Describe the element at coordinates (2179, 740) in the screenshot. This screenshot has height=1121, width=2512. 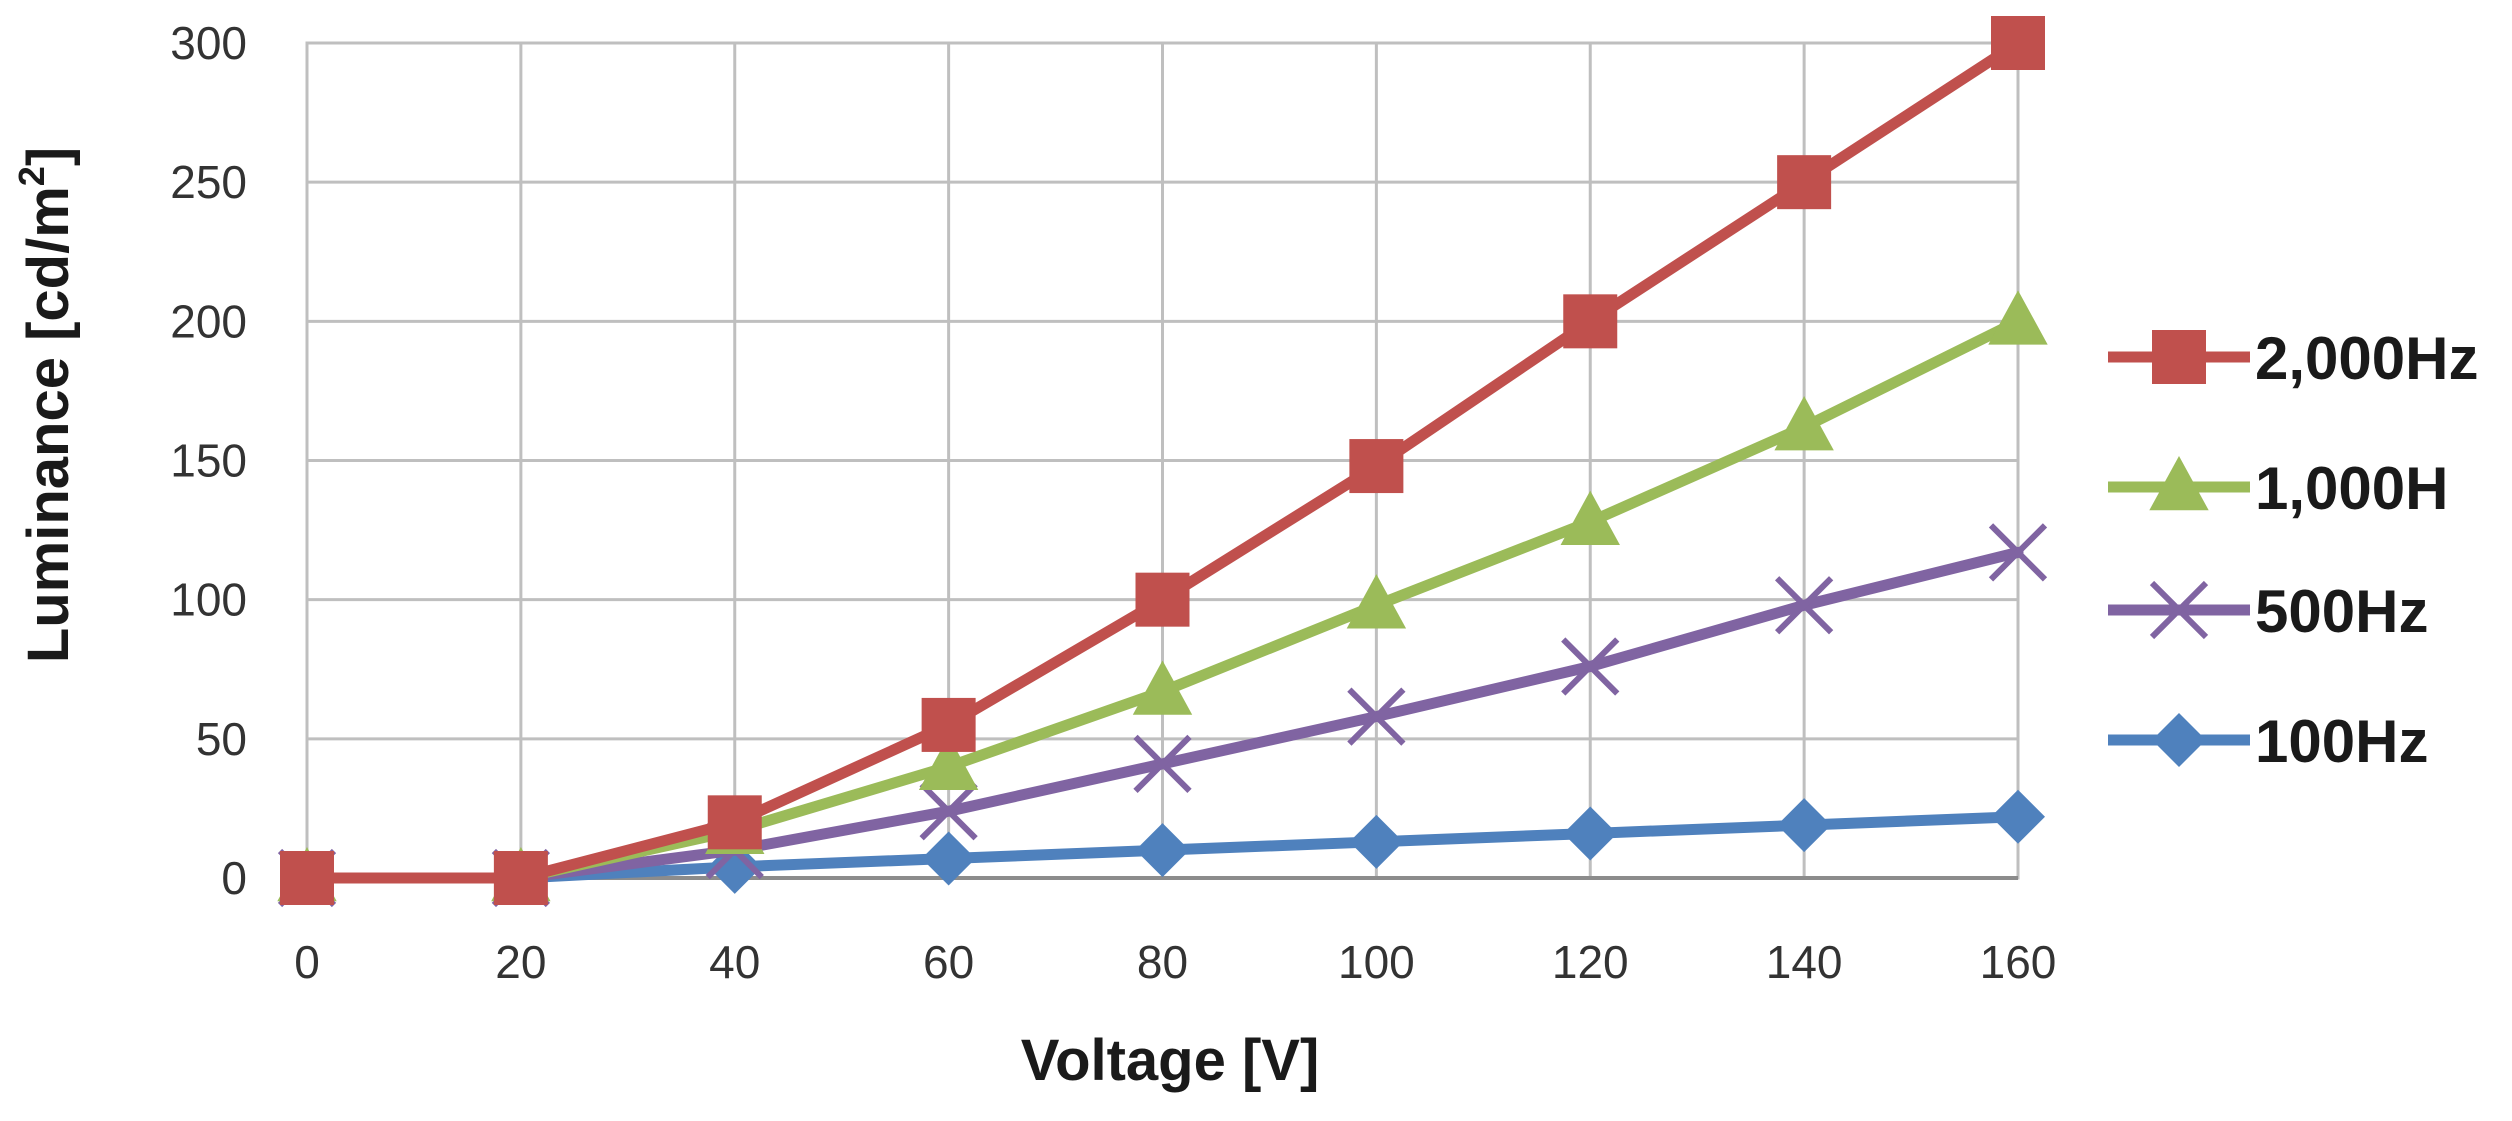
I see `legend-marker-100hz` at that location.